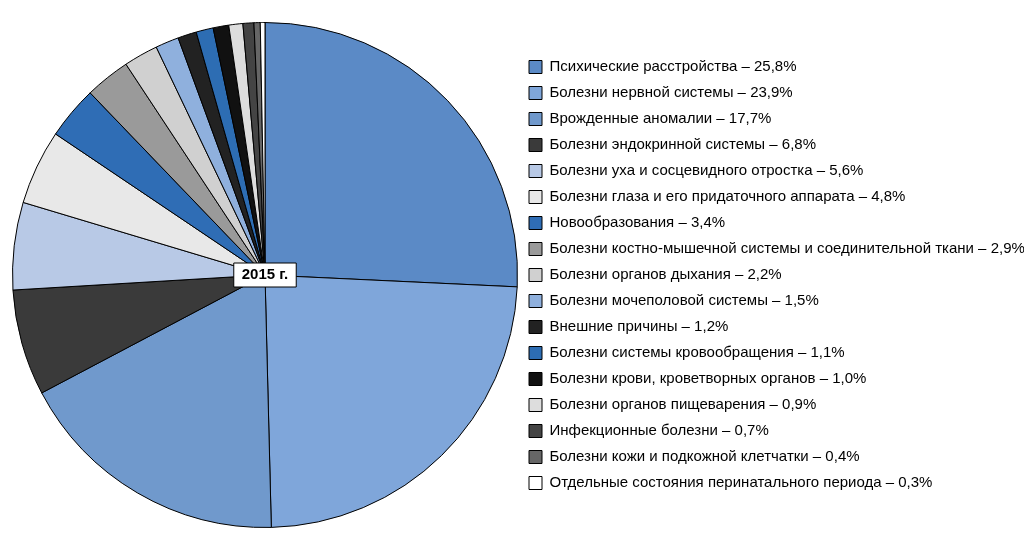 This screenshot has width=1032, height=550. I want to click on legend-label: Болезни мочеполовой системы – 1,5%, so click(684, 300).